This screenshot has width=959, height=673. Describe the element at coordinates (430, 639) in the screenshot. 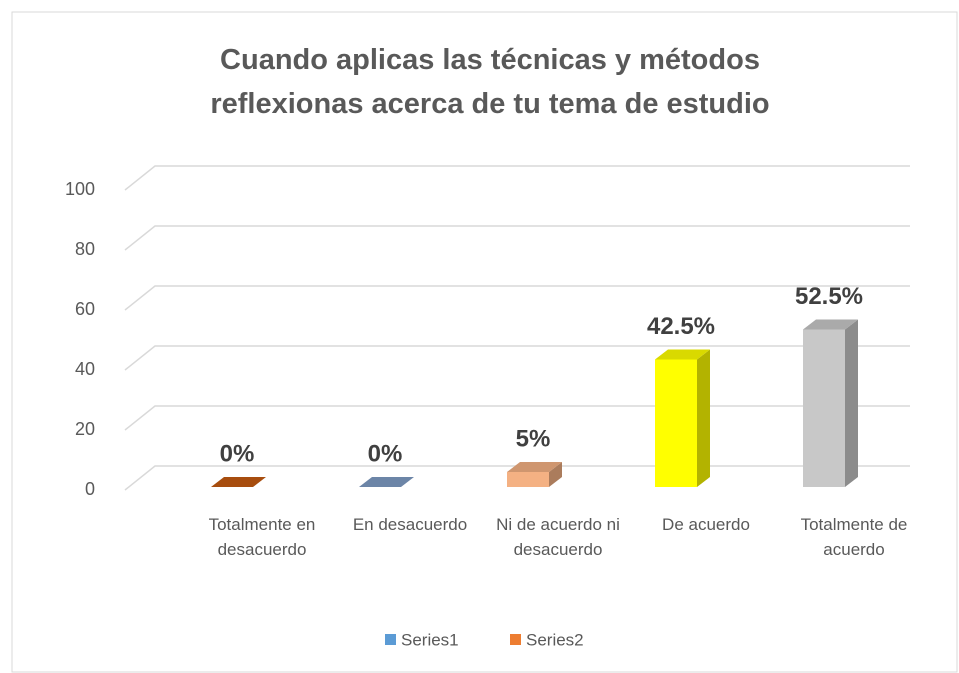

I see `legend-label: Series1` at that location.